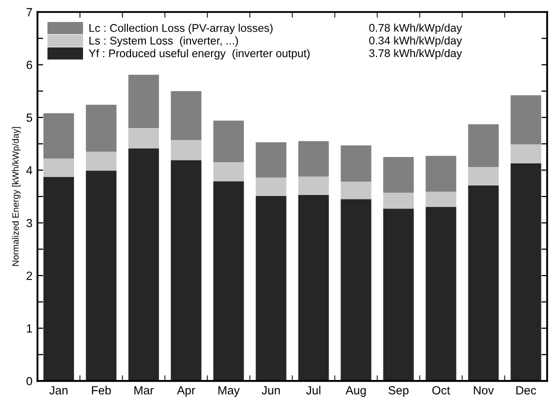 The width and height of the screenshot is (551, 401). Describe the element at coordinates (356, 391) in the screenshot. I see `x-tick-label: Aug` at that location.